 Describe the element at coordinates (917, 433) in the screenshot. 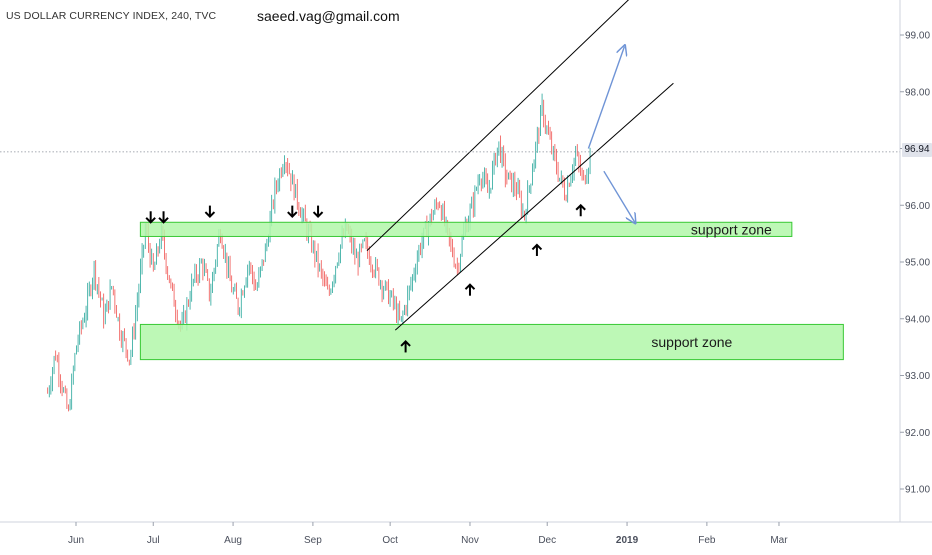

I see `y-tick-label: 92.00` at that location.